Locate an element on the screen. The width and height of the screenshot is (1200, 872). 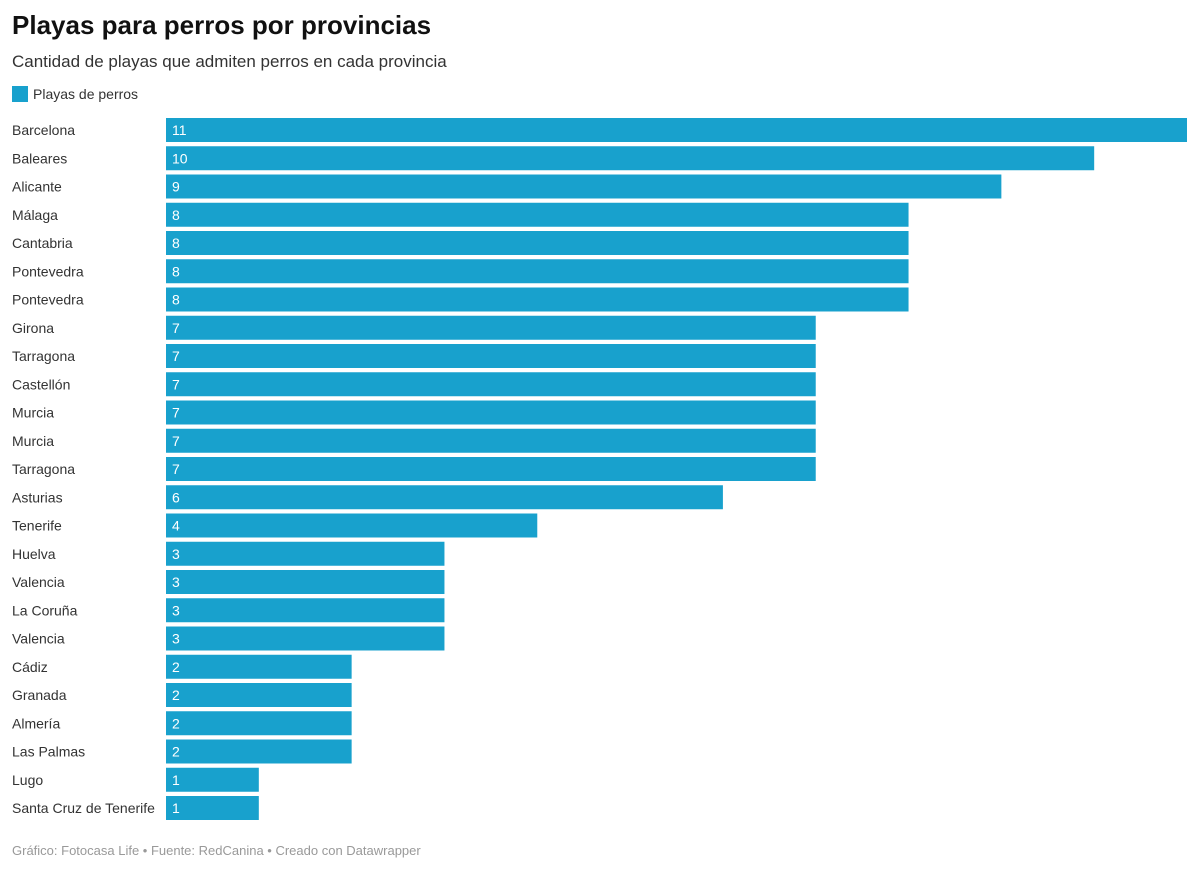
category-label: Castellón is located at coordinates (41, 384).